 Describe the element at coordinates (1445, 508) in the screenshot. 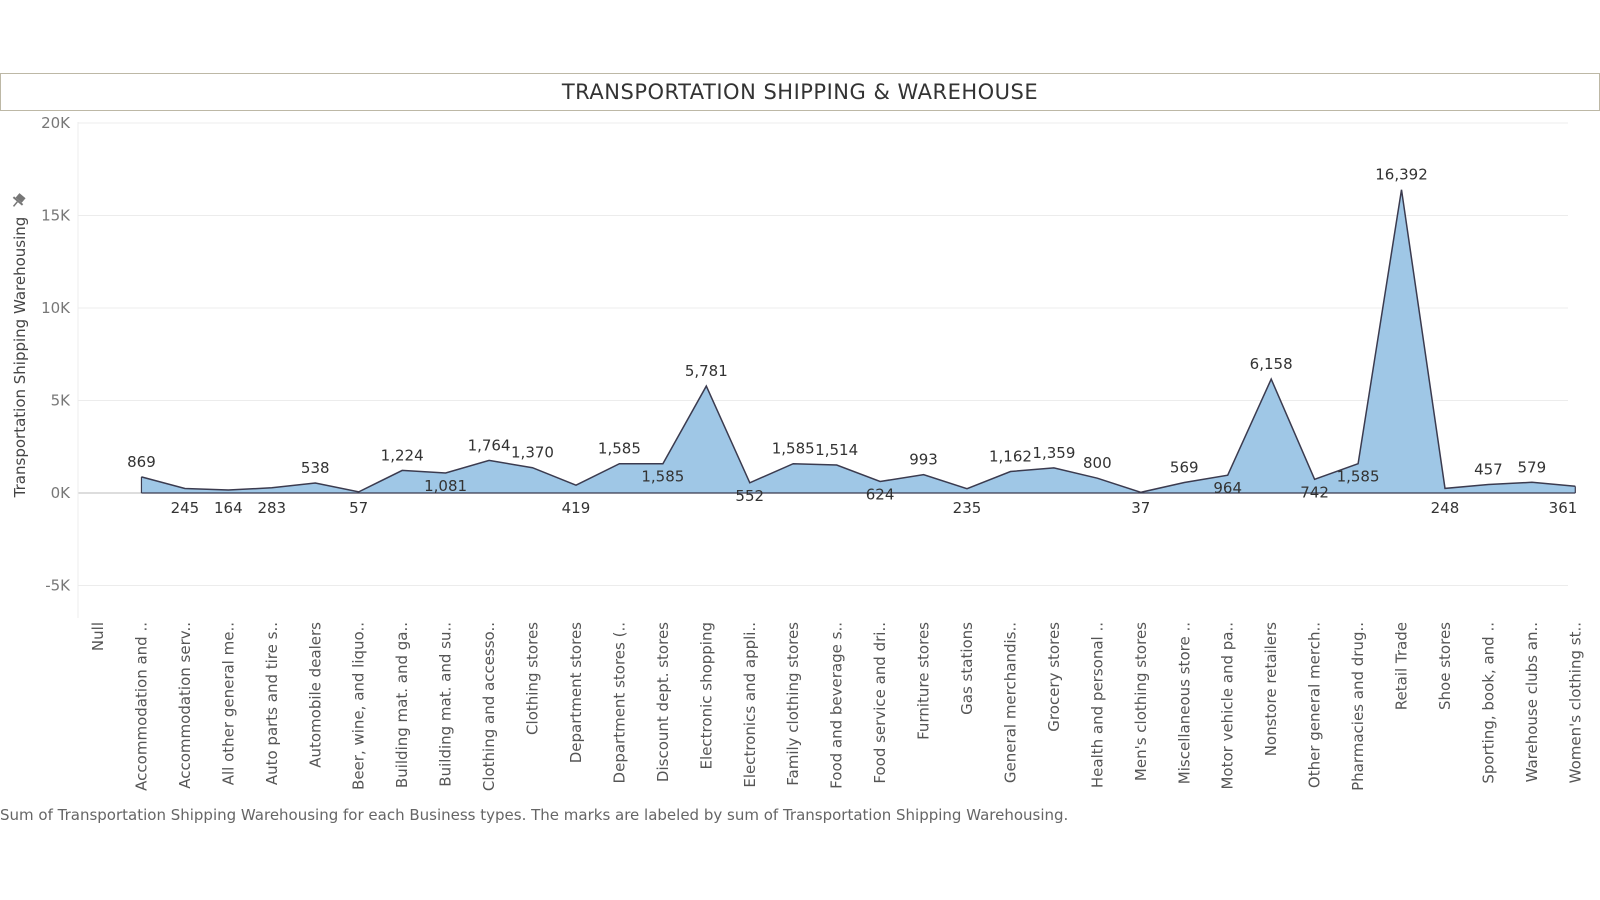

I see `data-label: 248` at that location.